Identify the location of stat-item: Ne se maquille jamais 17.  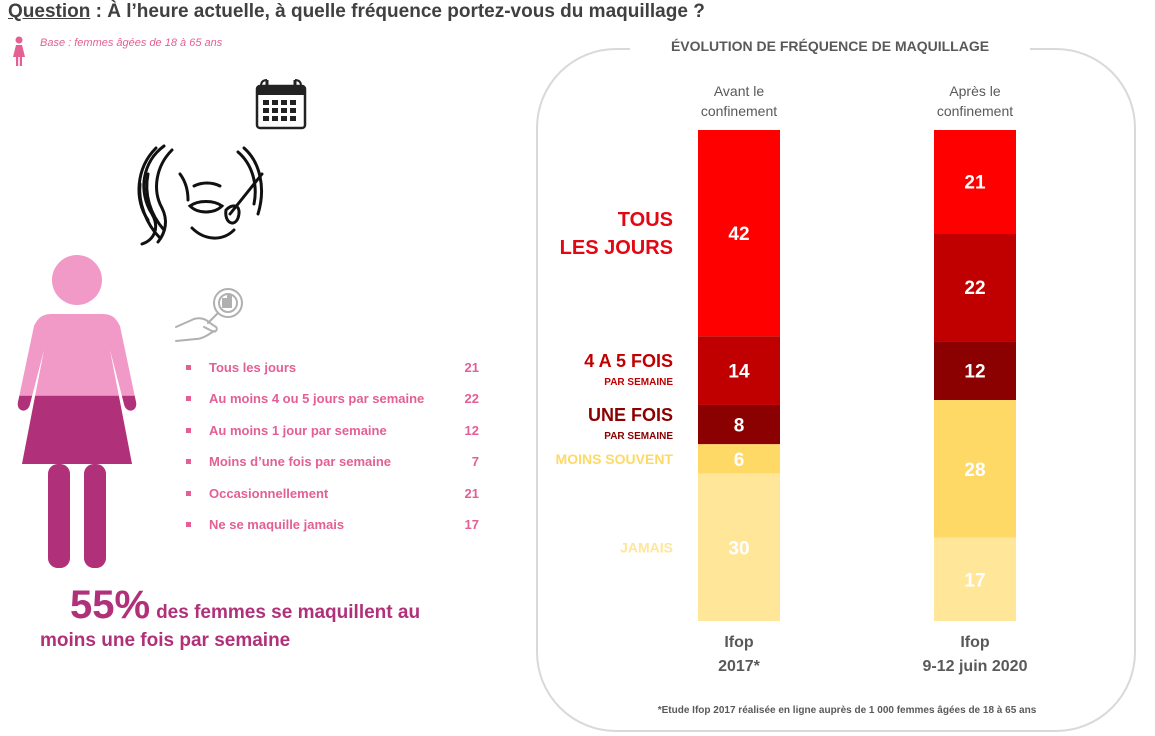
(334, 532).